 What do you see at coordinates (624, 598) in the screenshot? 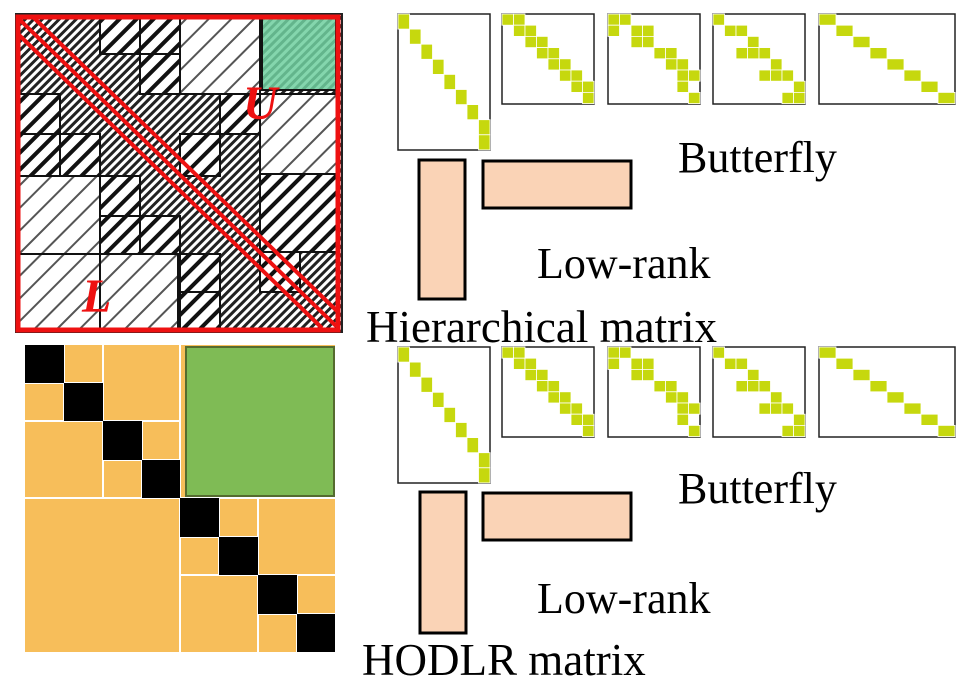
I see `lowrank-label-bottom: Low-rank` at bounding box center [624, 598].